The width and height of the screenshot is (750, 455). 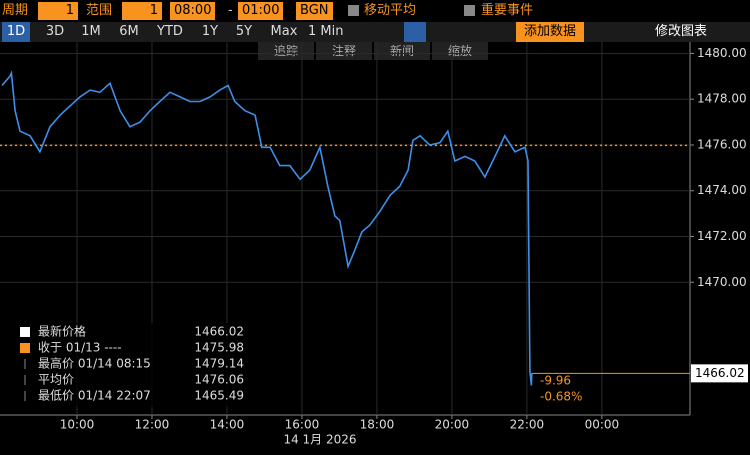 What do you see at coordinates (402, 51) in the screenshot?
I see `tool-button: 新闻` at bounding box center [402, 51].